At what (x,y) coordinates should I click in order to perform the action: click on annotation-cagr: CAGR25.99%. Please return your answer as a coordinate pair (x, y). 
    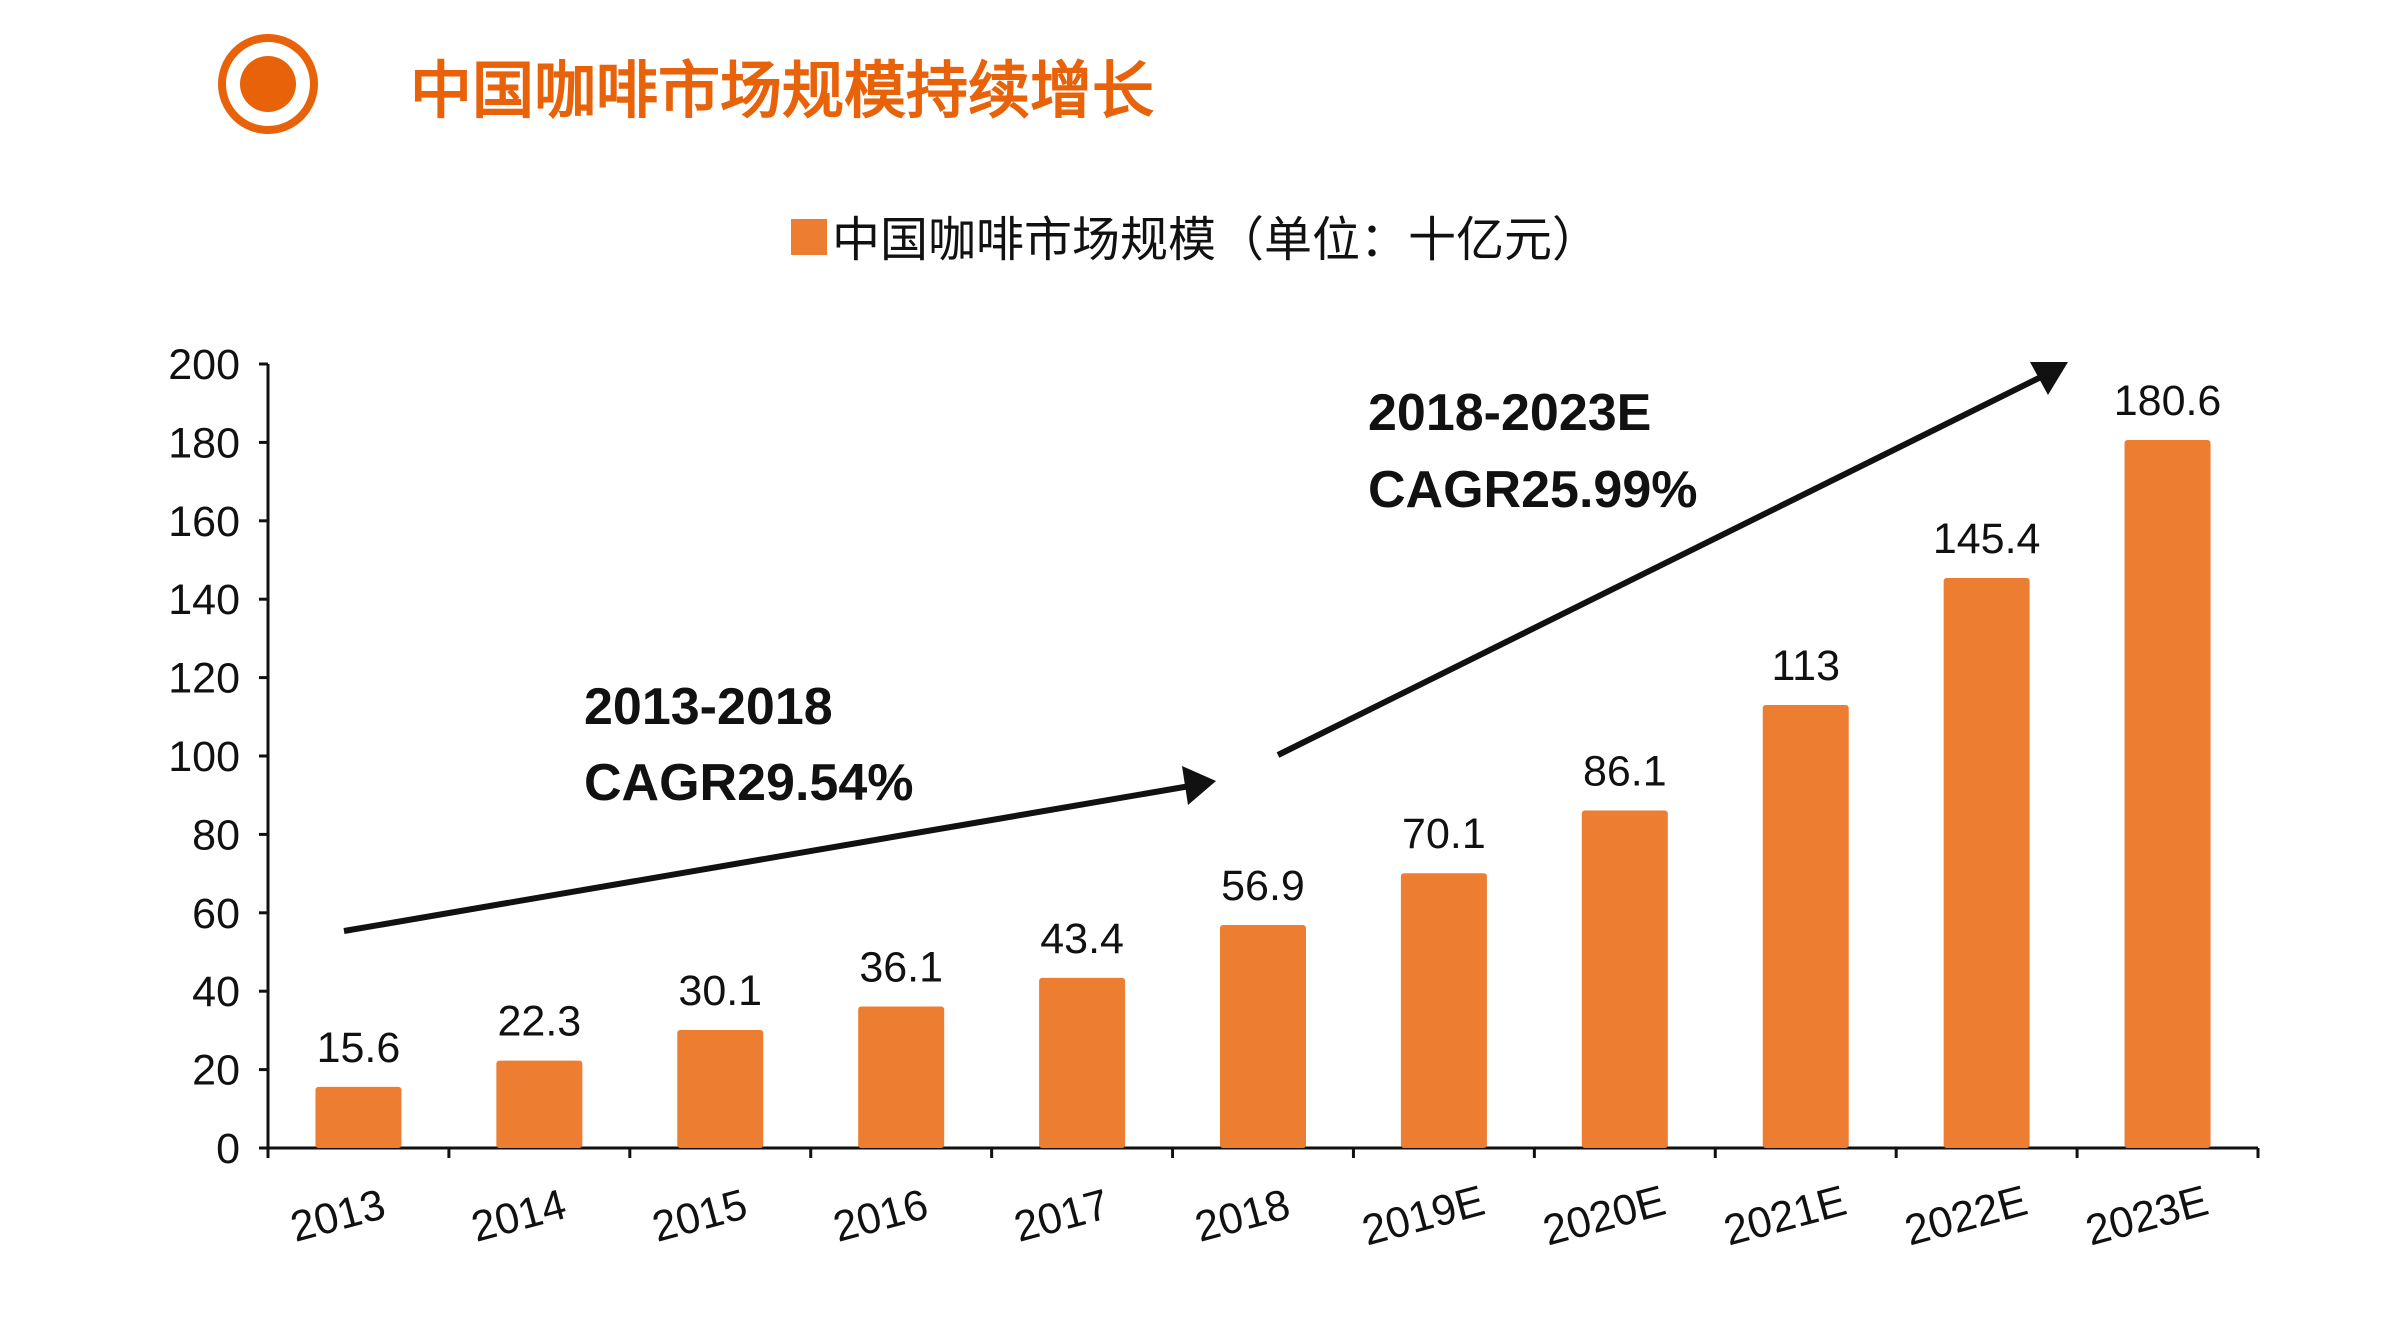
    Looking at the image, I should click on (1532, 490).